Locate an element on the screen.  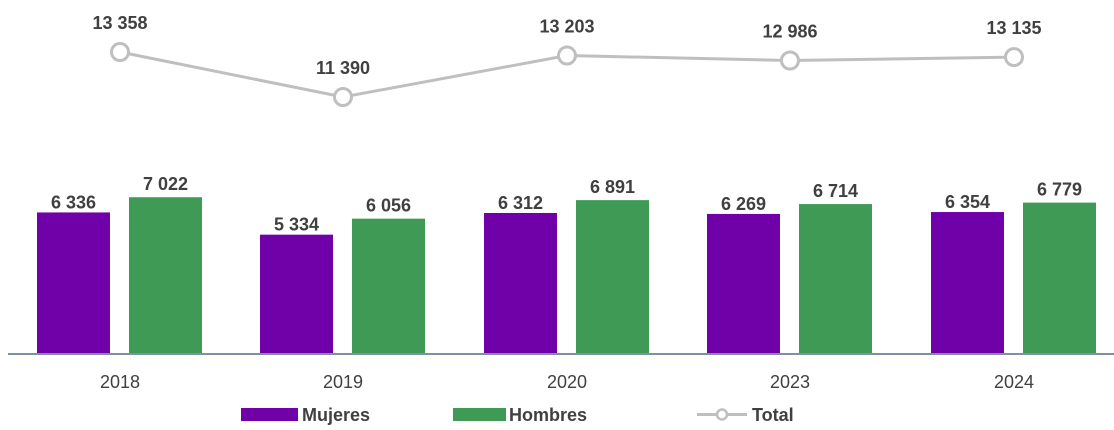
data-label-total: 13 203 is located at coordinates (566, 27).